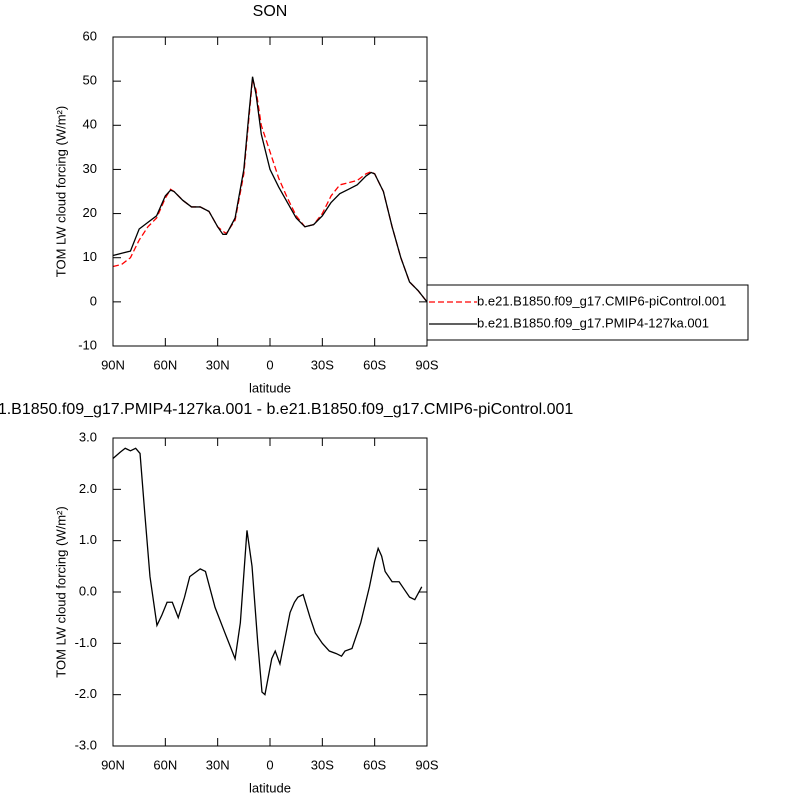 The height and width of the screenshot is (800, 800). I want to click on y-tick-label: 10, so click(90, 256).